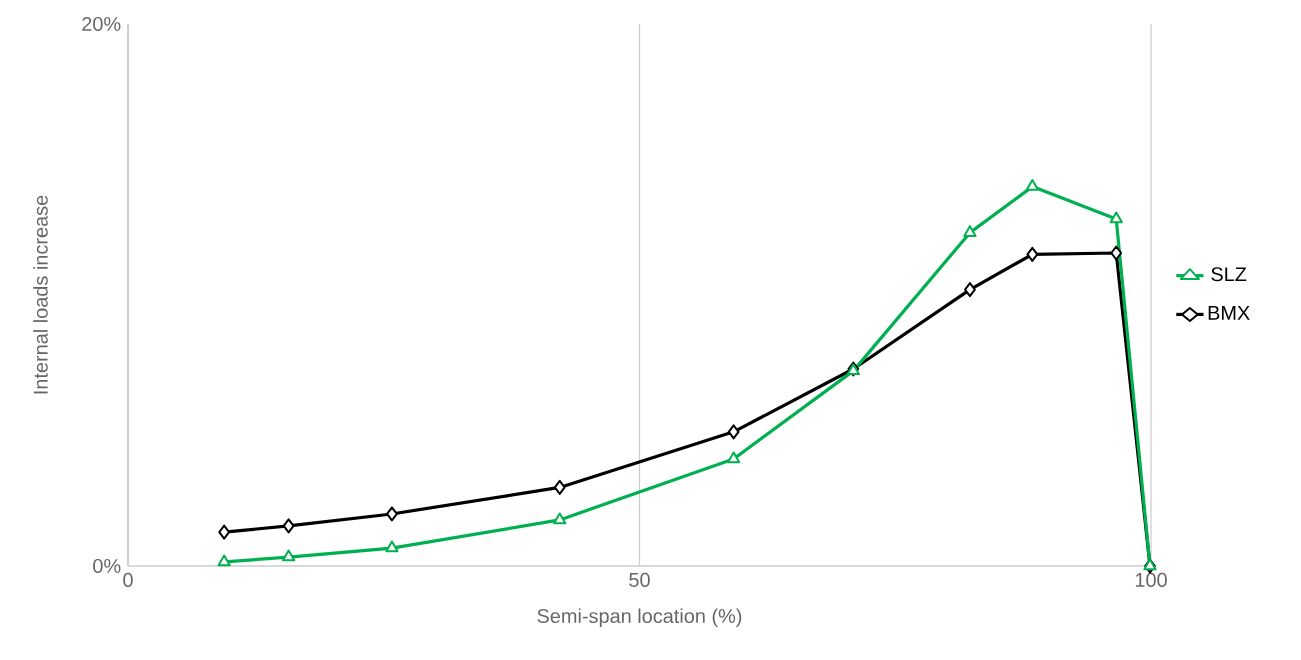 This screenshot has height=660, width=1301. Describe the element at coordinates (639, 618) in the screenshot. I see `x-axis-title: Semi-span location (%)` at that location.